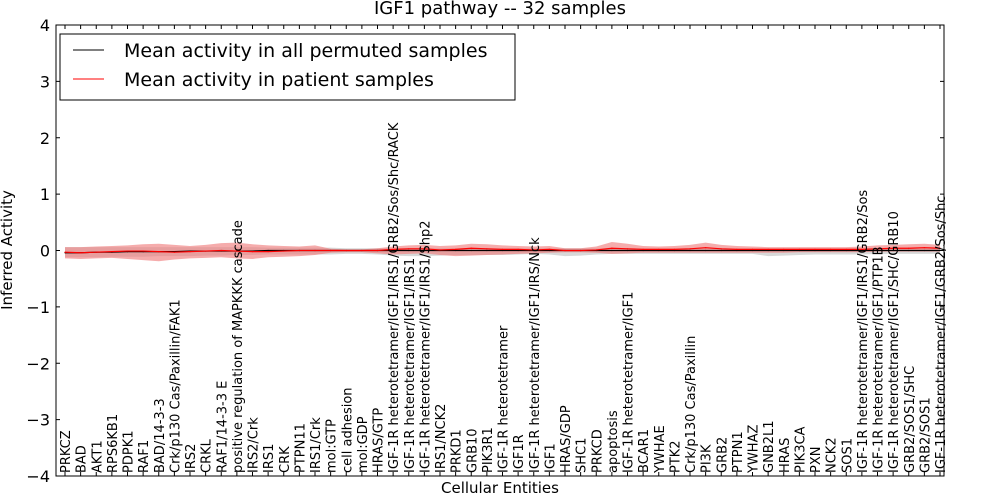  I want to click on x-tick-label: IGF-1R heterotetramer/IGF1/GRB2/Sos/Shc, so click(941, 334).